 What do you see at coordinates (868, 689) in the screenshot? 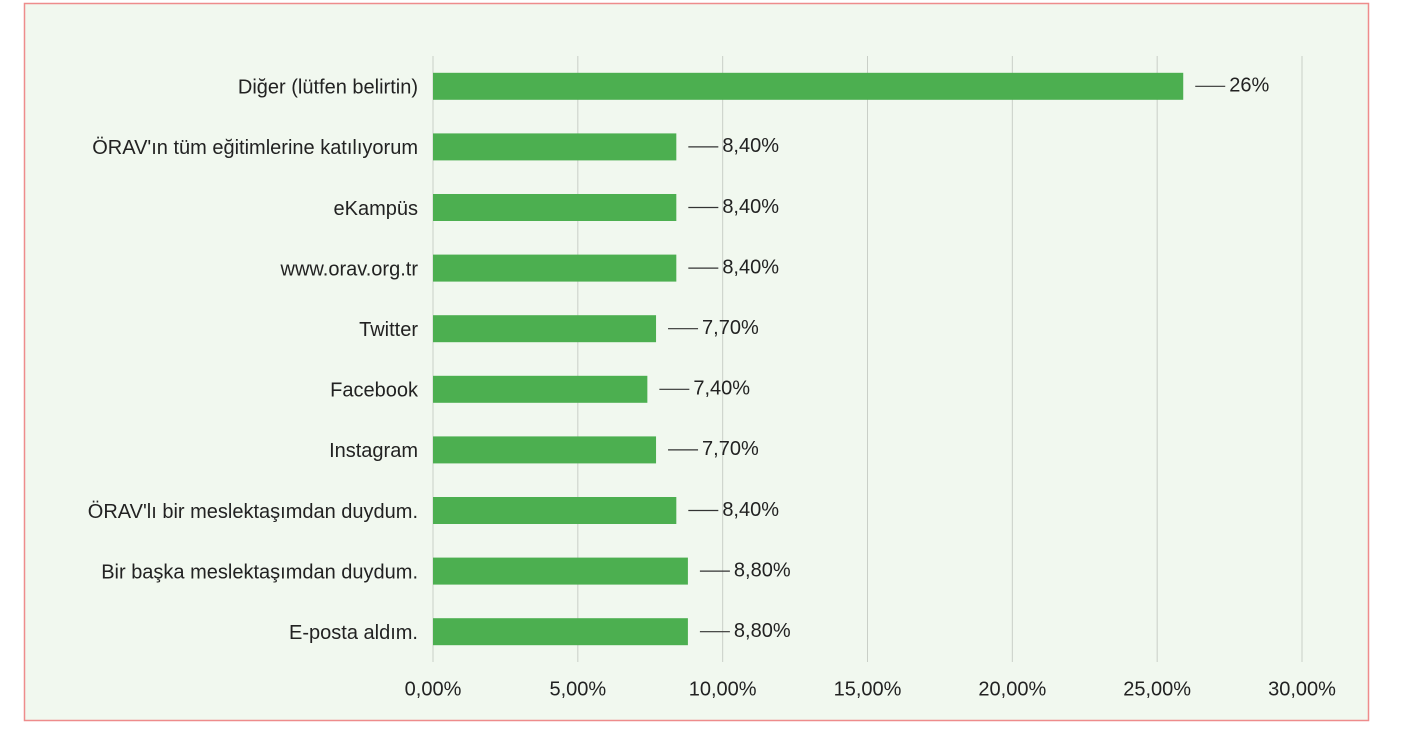
I see `x-tick-label: 15,00%` at bounding box center [868, 689].